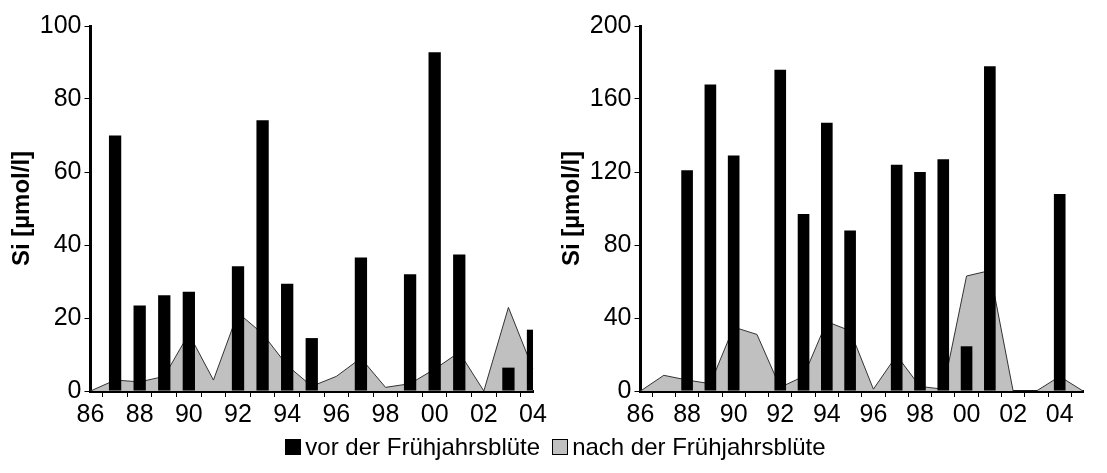 The height and width of the screenshot is (473, 1107). What do you see at coordinates (610, 23) in the screenshot?
I see `y-tick-label: 200` at bounding box center [610, 23].